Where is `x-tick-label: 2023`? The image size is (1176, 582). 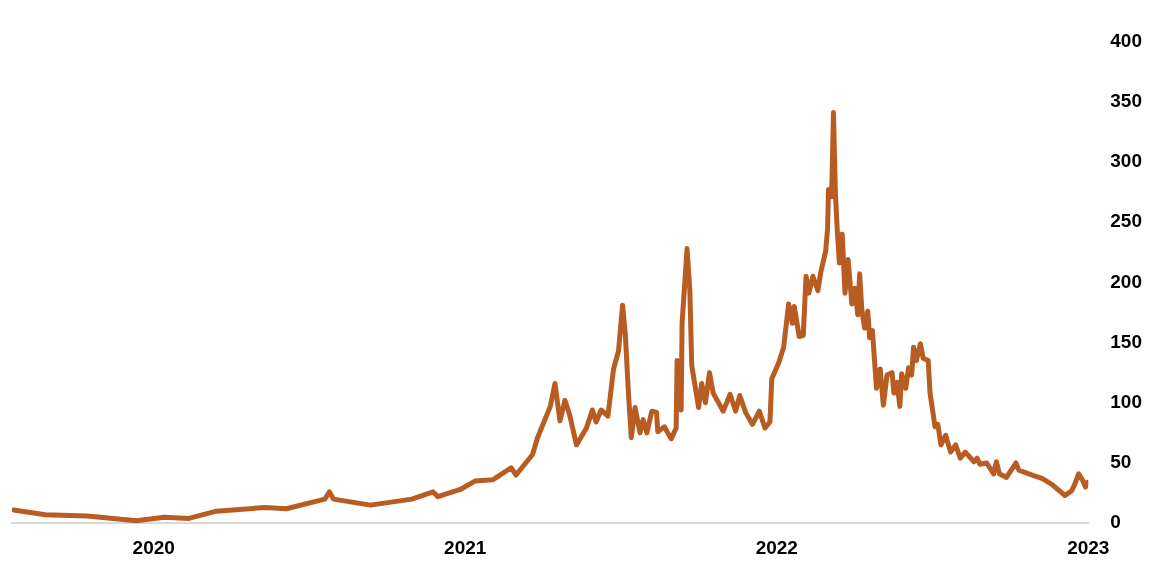 x-tick-label: 2023 is located at coordinates (1088, 547).